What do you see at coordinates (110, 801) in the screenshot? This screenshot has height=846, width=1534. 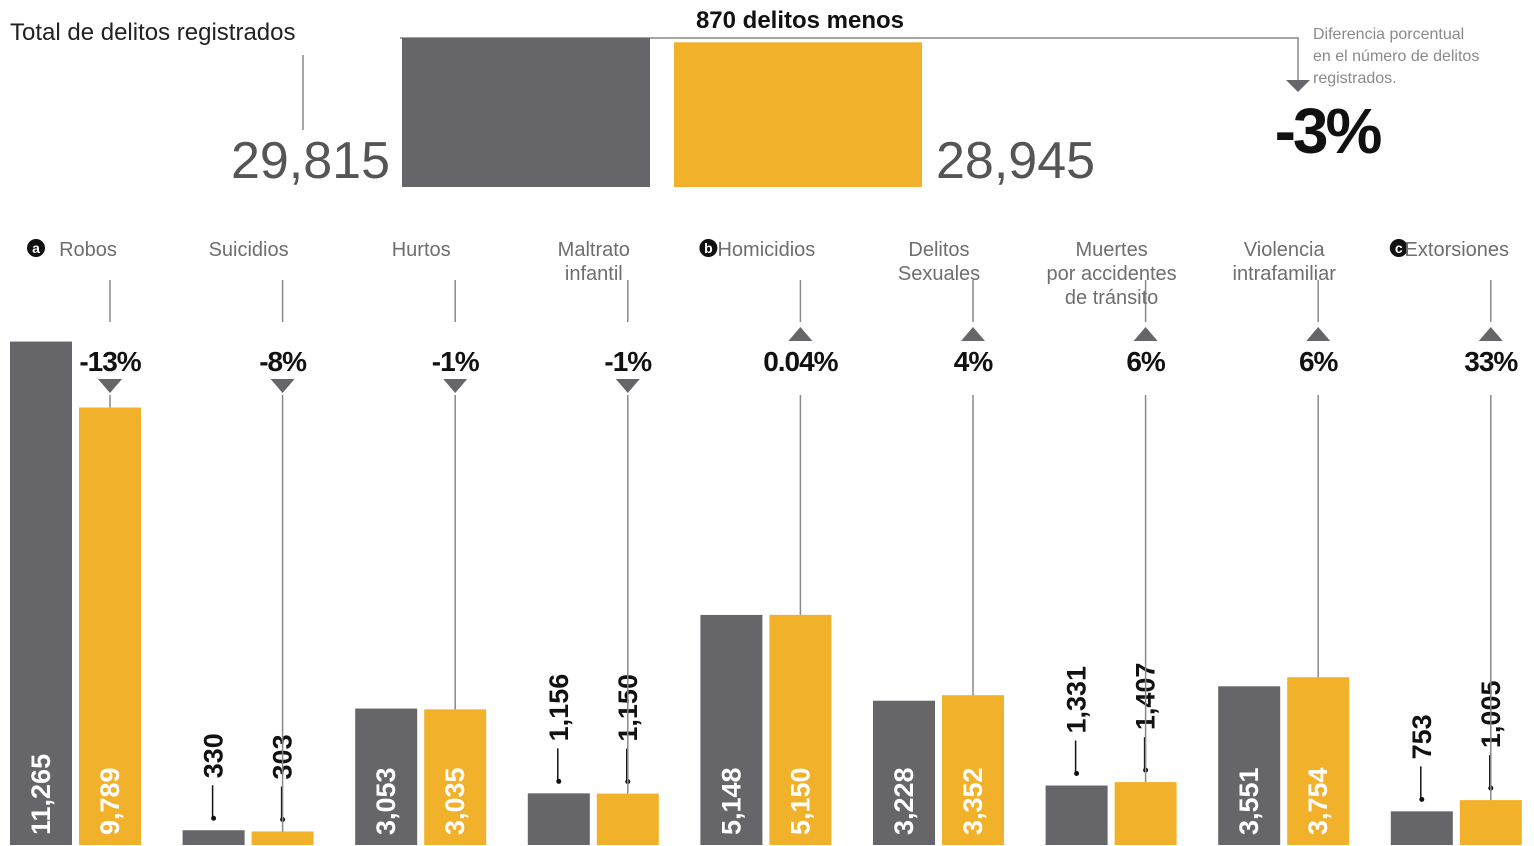 I see `value-label: 9,789` at bounding box center [110, 801].